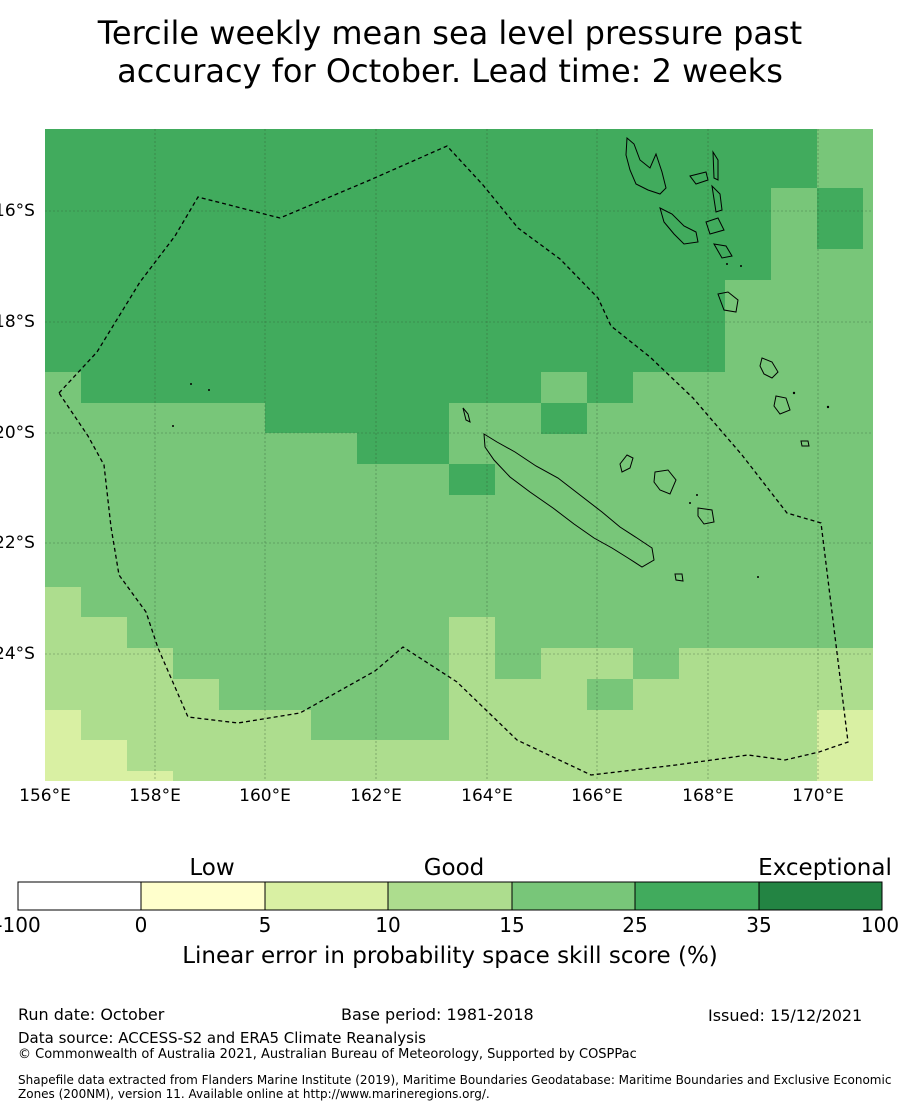  Describe the element at coordinates (265, 925) in the screenshot. I see `colorbar-tick: 5` at that location.